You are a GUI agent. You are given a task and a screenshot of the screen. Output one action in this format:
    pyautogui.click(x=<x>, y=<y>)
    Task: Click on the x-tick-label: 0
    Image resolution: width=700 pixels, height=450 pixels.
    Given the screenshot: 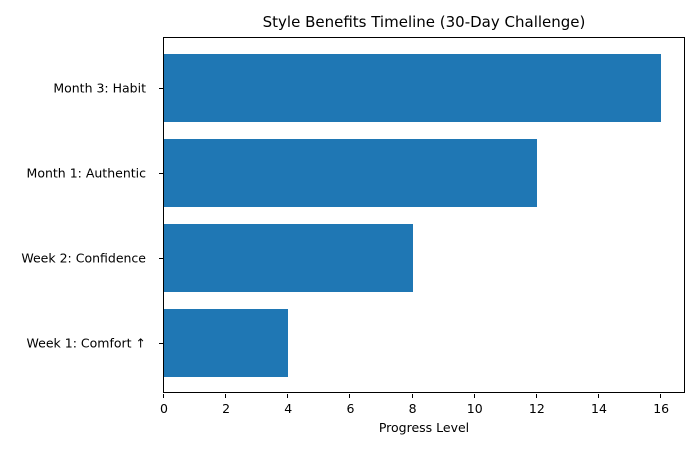 What is the action you would take?
    pyautogui.click(x=164, y=408)
    